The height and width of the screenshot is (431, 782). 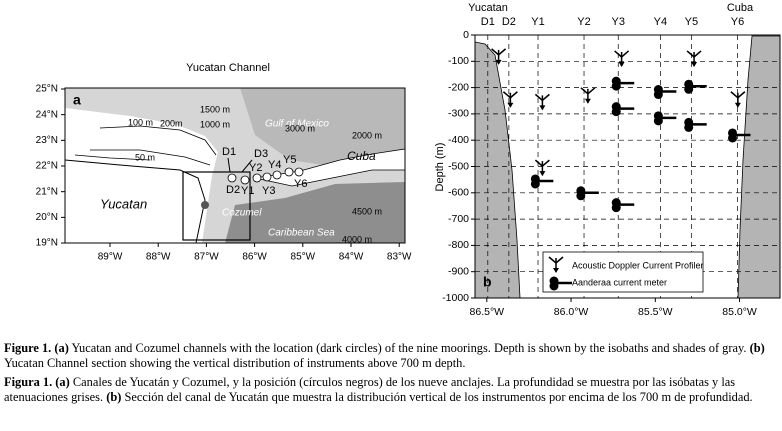 I want to click on mooring-label: Y4, so click(x=660, y=22).